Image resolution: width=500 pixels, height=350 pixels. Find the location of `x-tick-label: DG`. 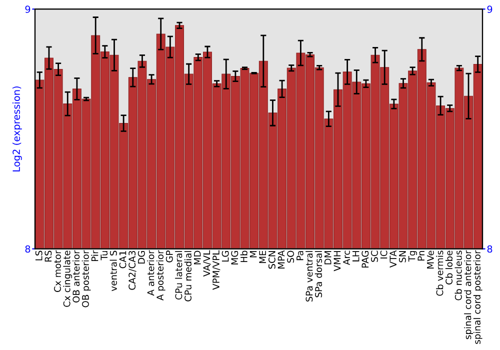

x-tick-label: DG is located at coordinates (141, 257).